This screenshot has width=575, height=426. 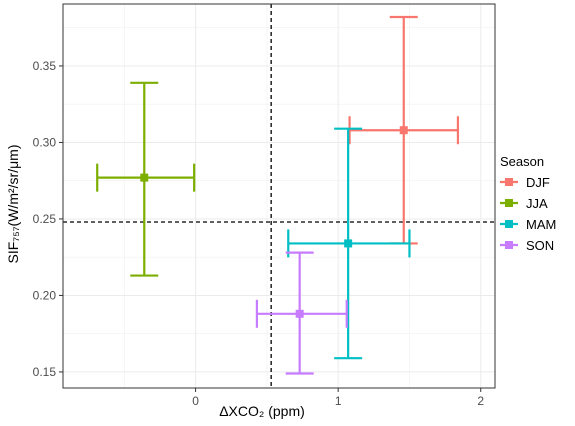 I want to click on series-son, so click(x=301, y=313).